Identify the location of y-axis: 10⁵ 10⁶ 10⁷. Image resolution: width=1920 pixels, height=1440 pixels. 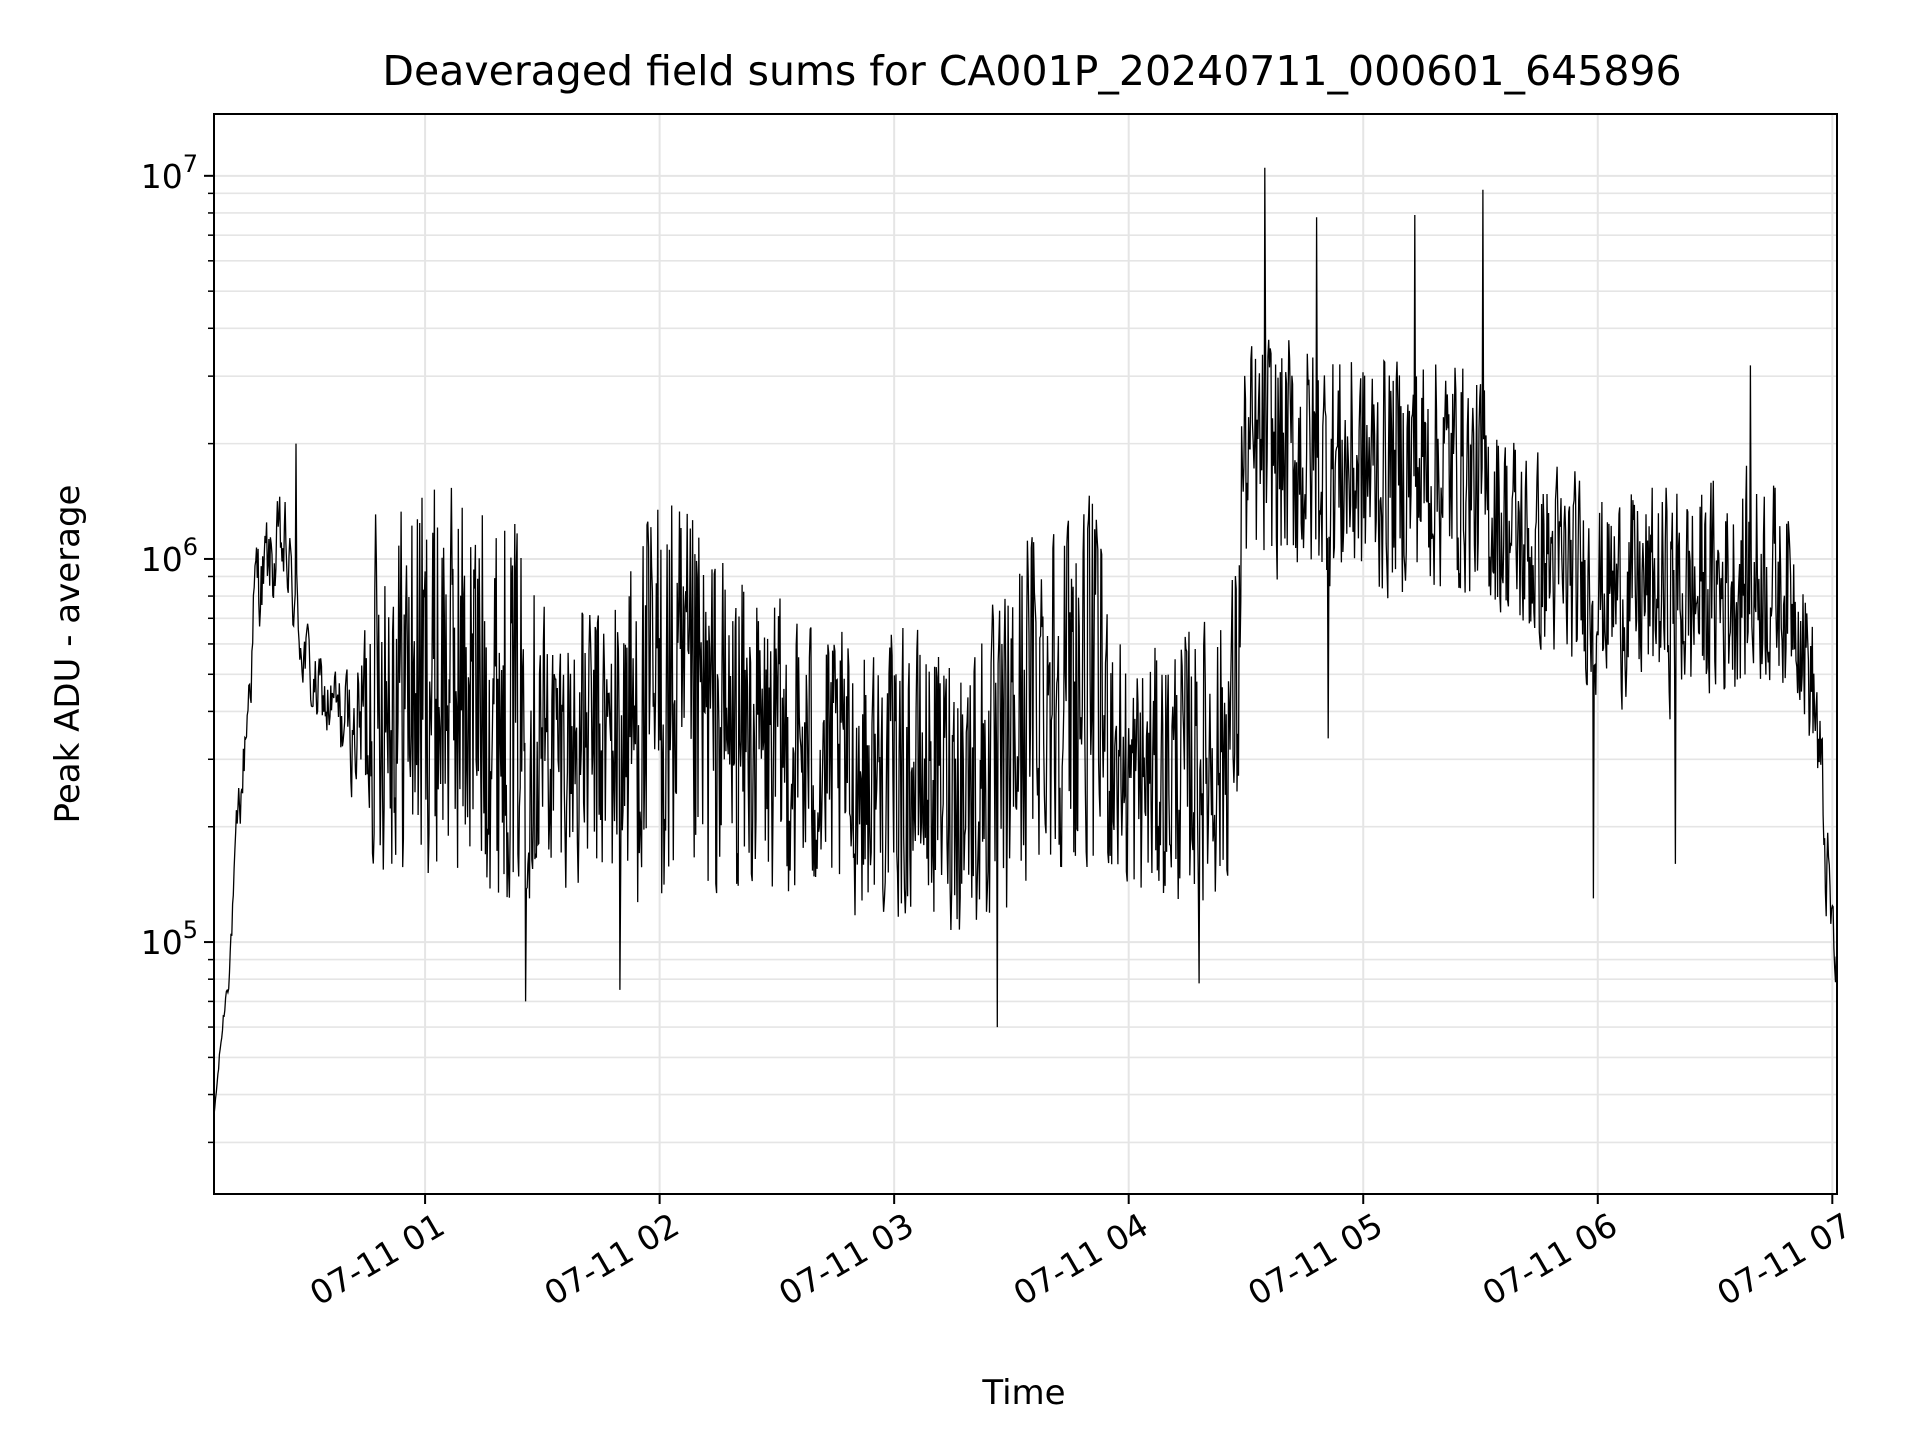
(177, 647).